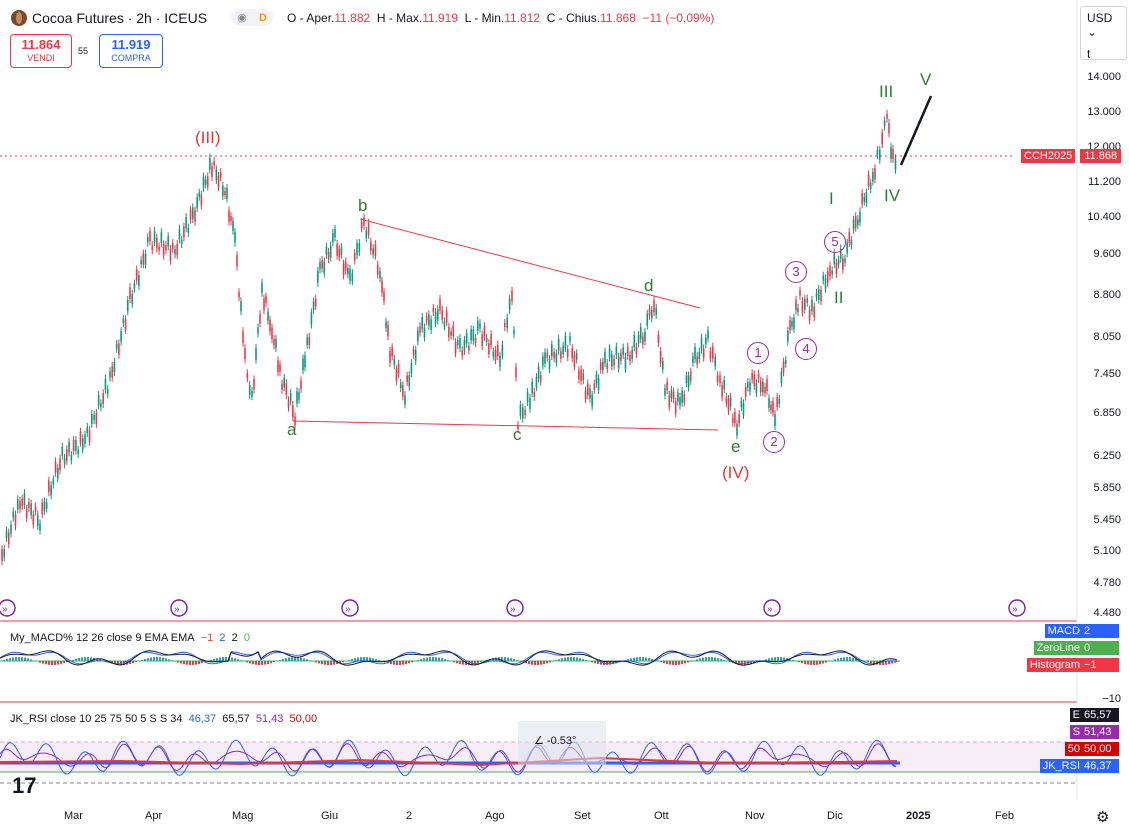 This screenshot has width=1129, height=835. What do you see at coordinates (1061, 766) in the screenshot?
I see `rsi-tag-label: JK_RSI` at bounding box center [1061, 766].